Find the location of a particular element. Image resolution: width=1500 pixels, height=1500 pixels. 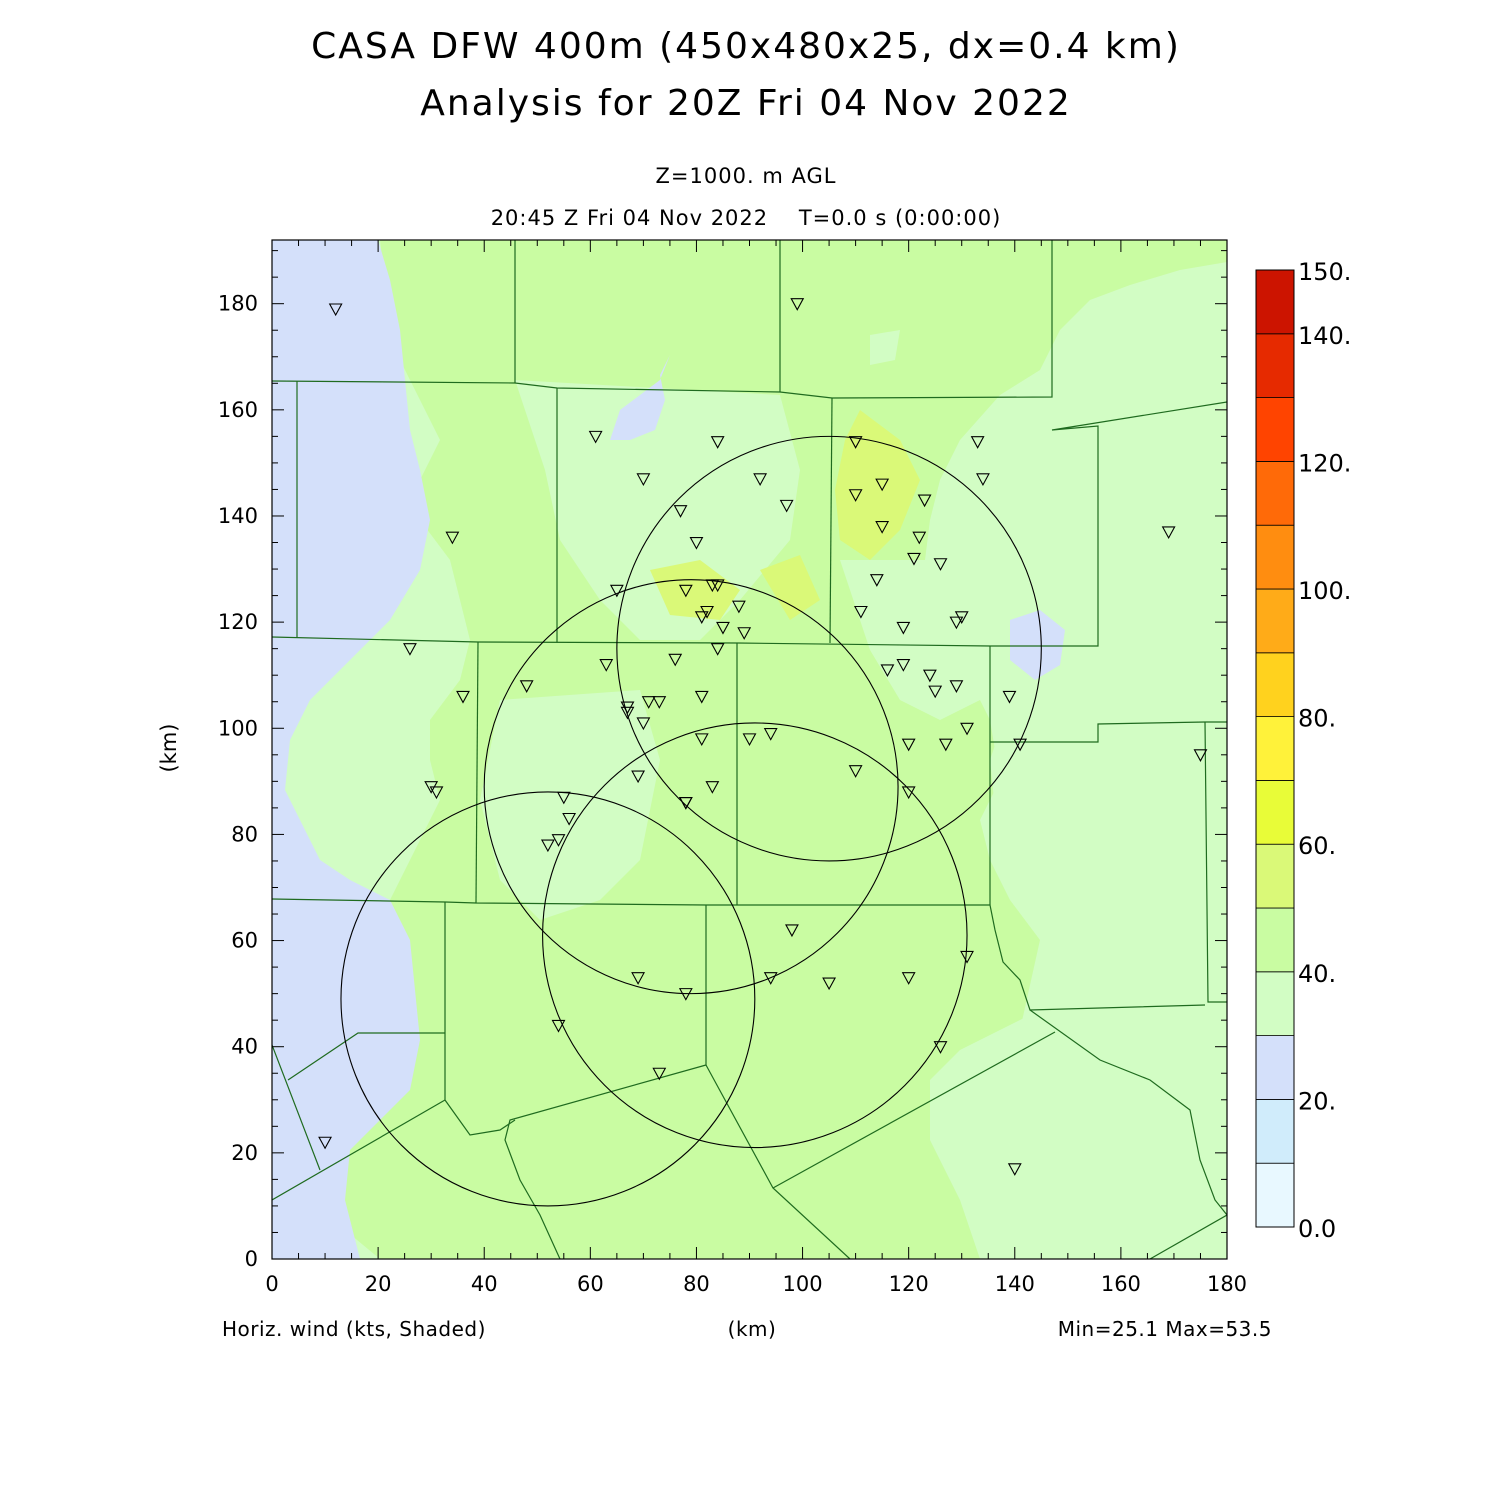

x-tick-label: 180 is located at coordinates (1227, 1284).